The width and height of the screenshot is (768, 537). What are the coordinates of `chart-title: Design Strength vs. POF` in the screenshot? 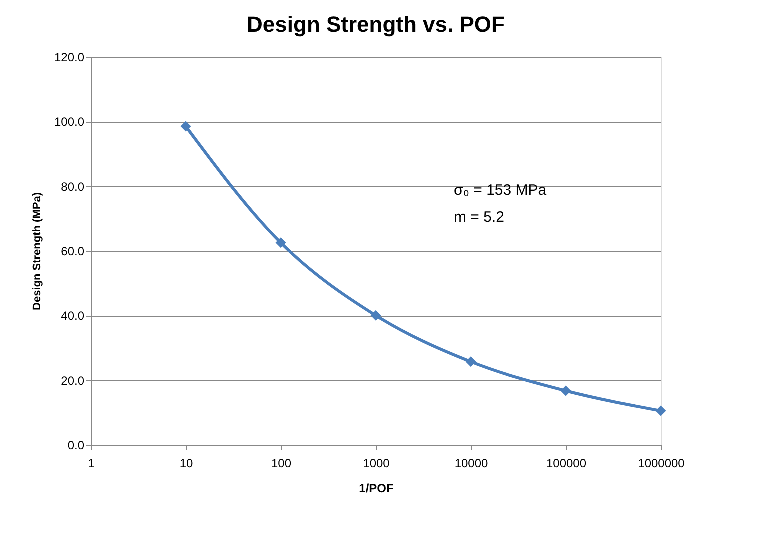 It's located at (376, 24).